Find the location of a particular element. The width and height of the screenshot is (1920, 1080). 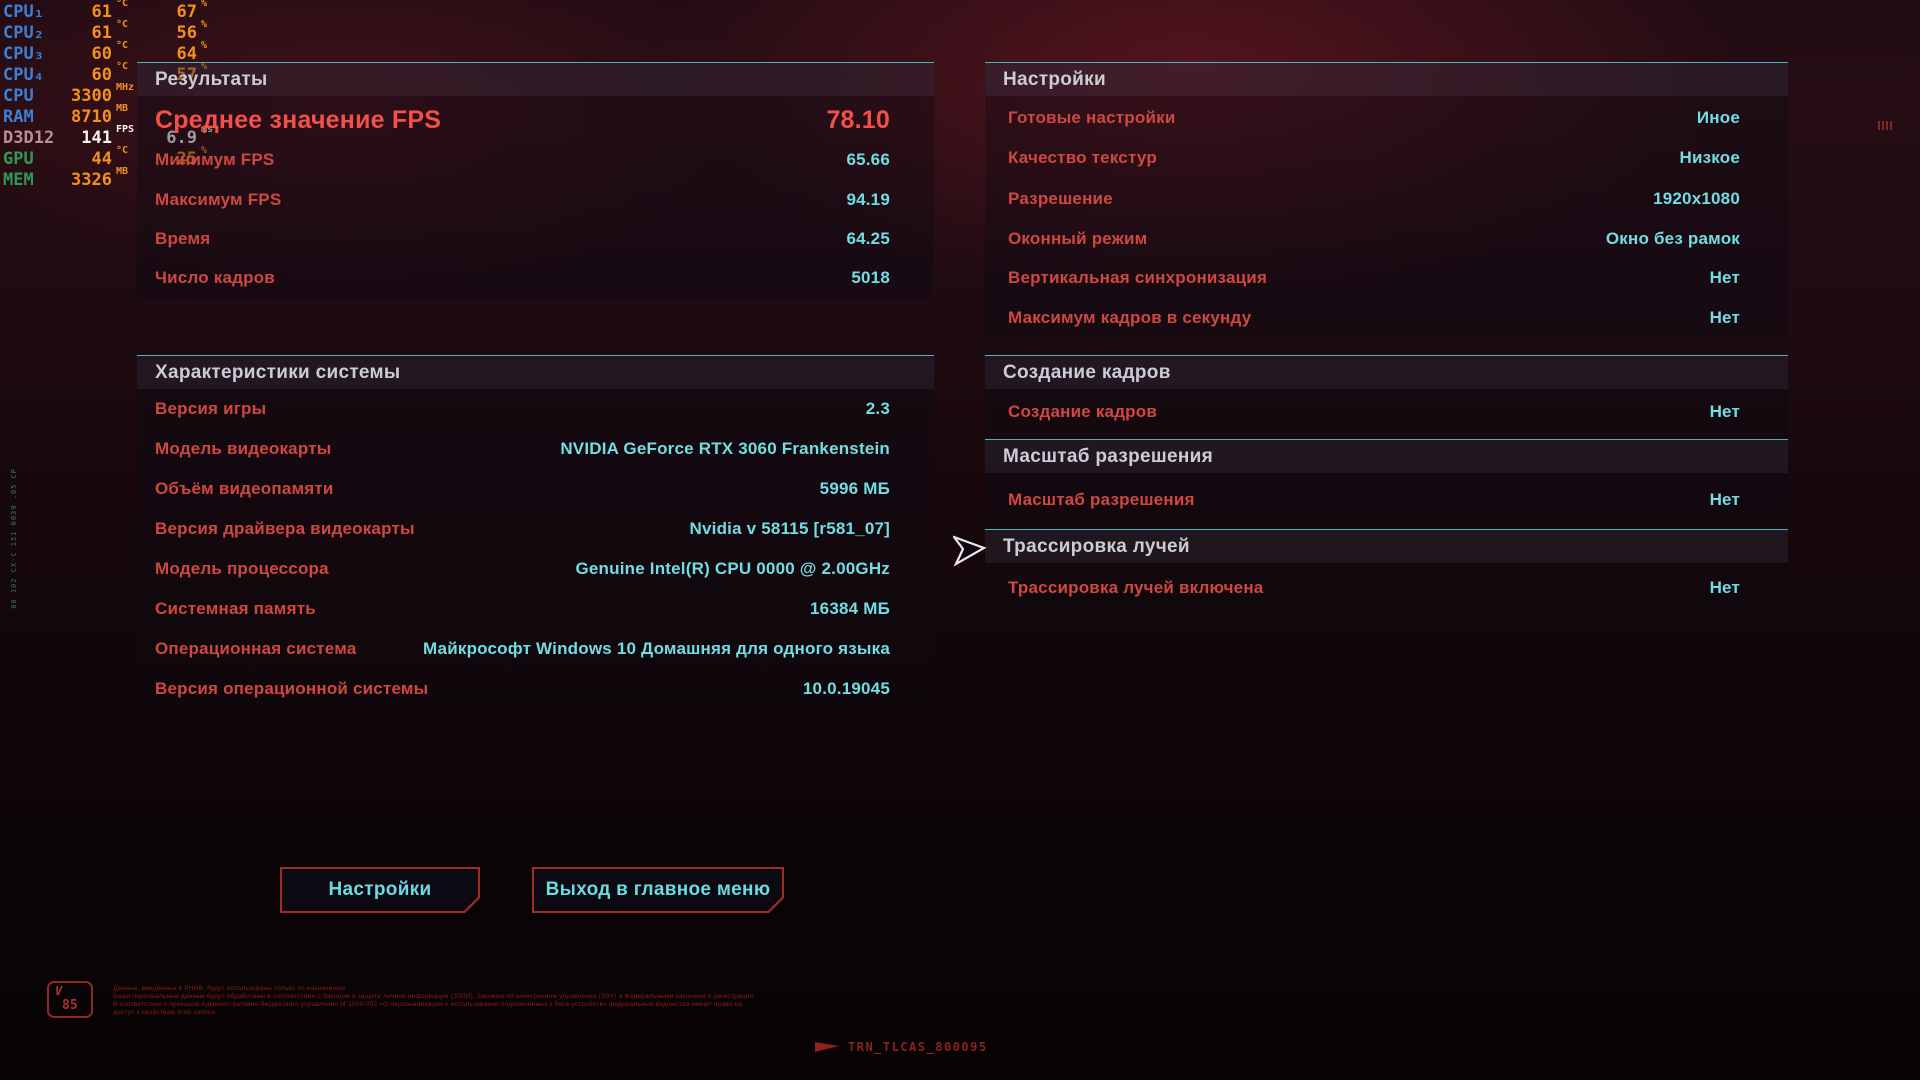

exit-to-main-menu-button: Выход в главное меню is located at coordinates (658, 890).